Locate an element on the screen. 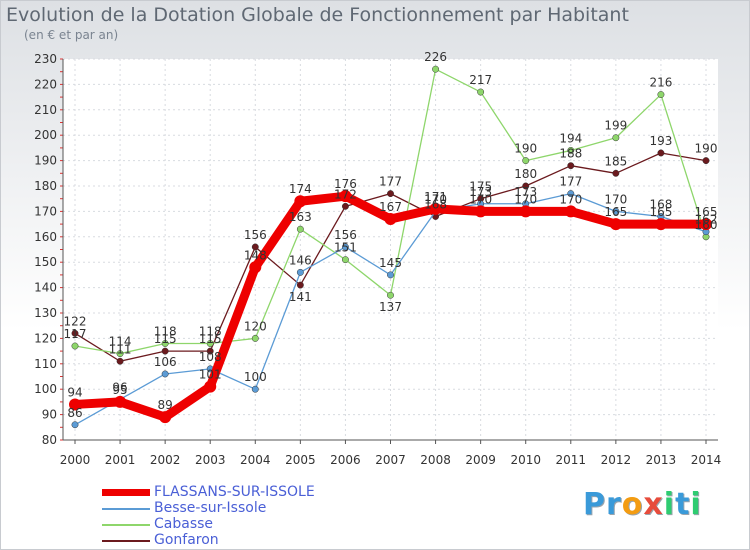  y-tick-label: 220 is located at coordinates (45, 84).